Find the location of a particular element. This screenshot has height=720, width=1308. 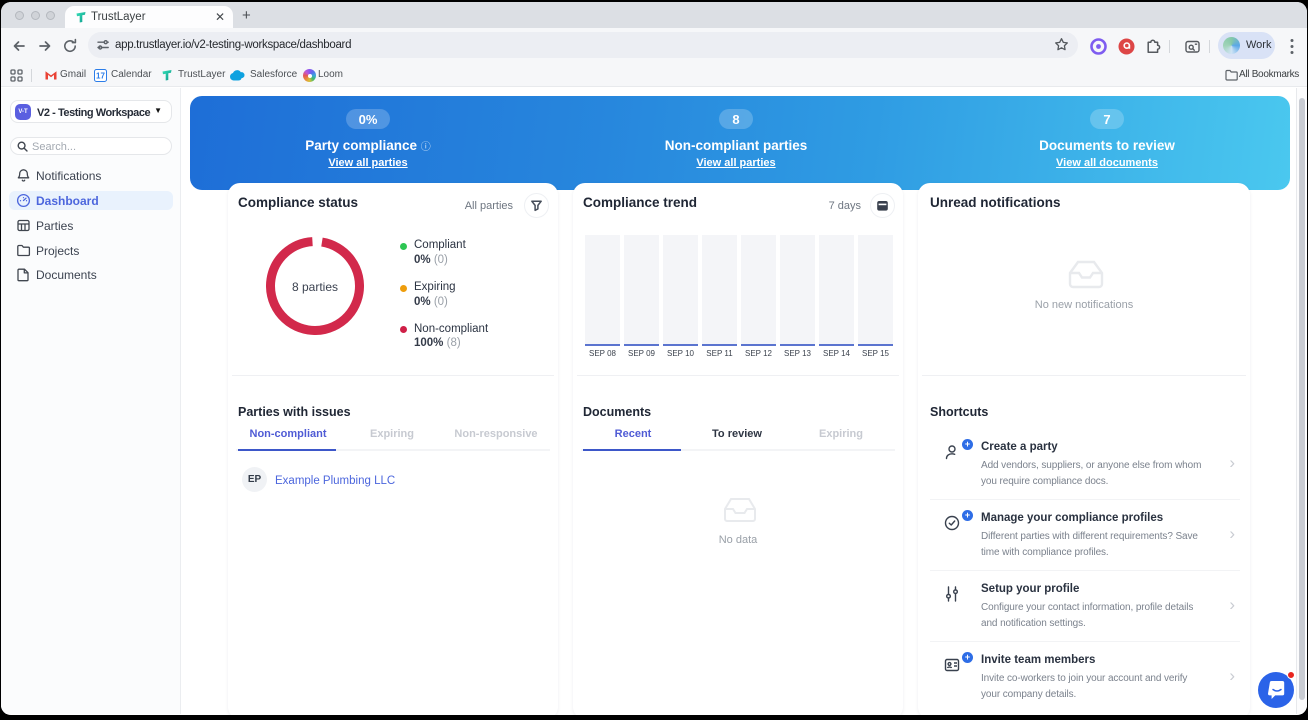

svg-text: 17 is located at coordinates (100, 76).